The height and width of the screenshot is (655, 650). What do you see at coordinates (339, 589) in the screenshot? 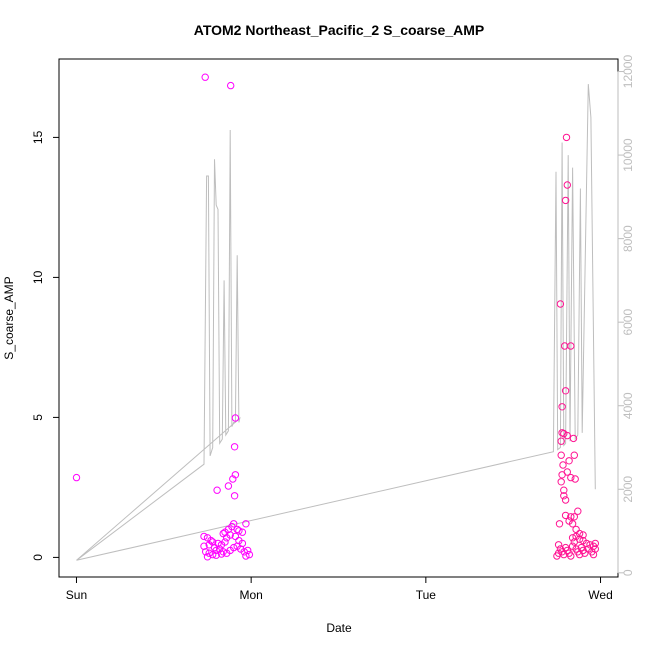
I see `x-axis: Sun Mon Tue Wed` at bounding box center [339, 589].